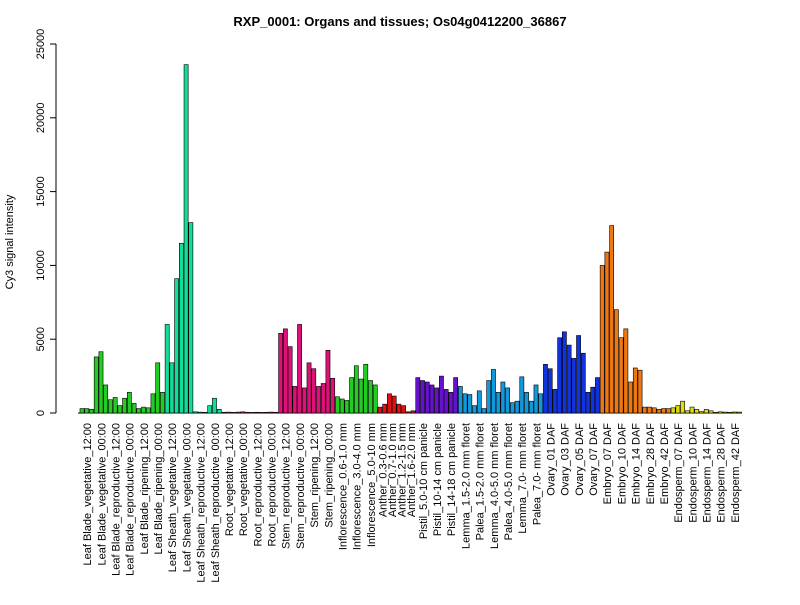 The image size is (800, 605). I want to click on category-label: Embryo_42 DAF, so click(665, 464).